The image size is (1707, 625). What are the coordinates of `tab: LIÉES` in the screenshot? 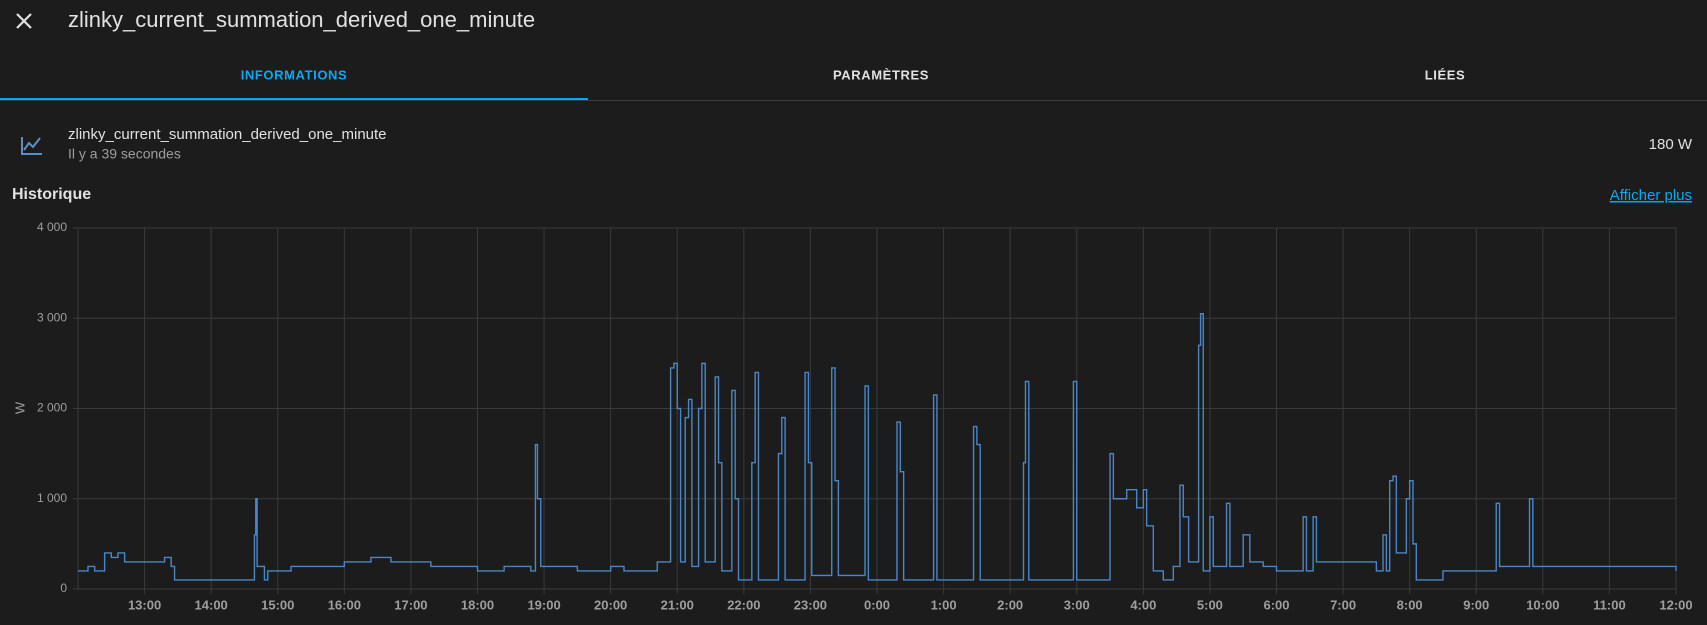 It's located at (1445, 74).